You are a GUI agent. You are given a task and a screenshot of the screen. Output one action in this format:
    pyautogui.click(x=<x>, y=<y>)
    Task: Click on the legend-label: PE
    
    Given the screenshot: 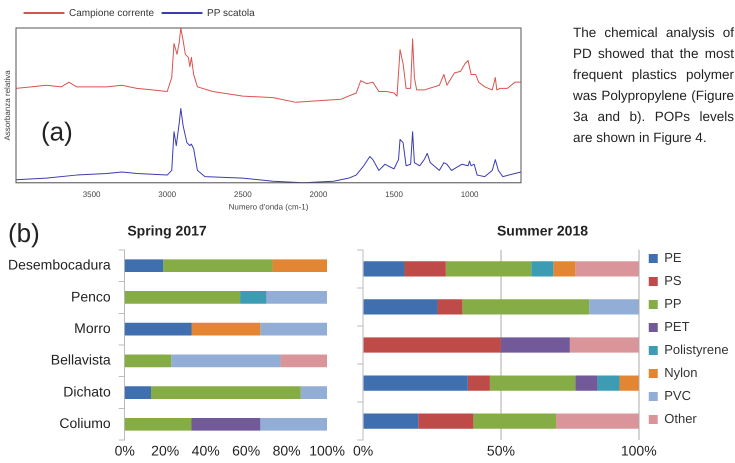 What is the action you would take?
    pyautogui.click(x=673, y=258)
    